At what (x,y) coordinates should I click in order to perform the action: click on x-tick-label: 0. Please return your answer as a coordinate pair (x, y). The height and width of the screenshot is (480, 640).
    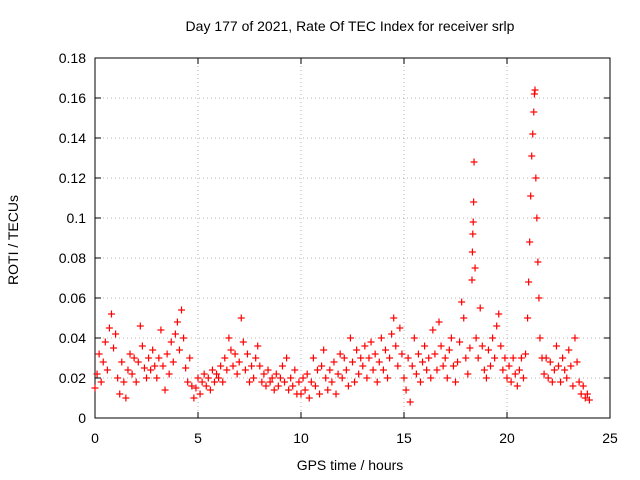
    Looking at the image, I should click on (95, 438).